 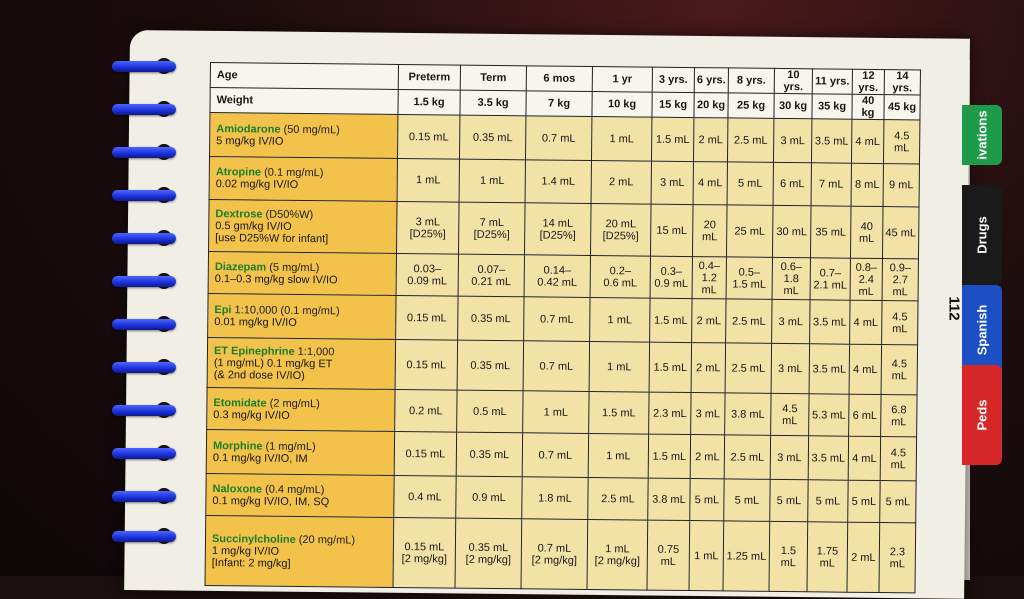 What do you see at coordinates (897, 557) in the screenshot?
I see `dose-cell: 2.3 mL` at bounding box center [897, 557].